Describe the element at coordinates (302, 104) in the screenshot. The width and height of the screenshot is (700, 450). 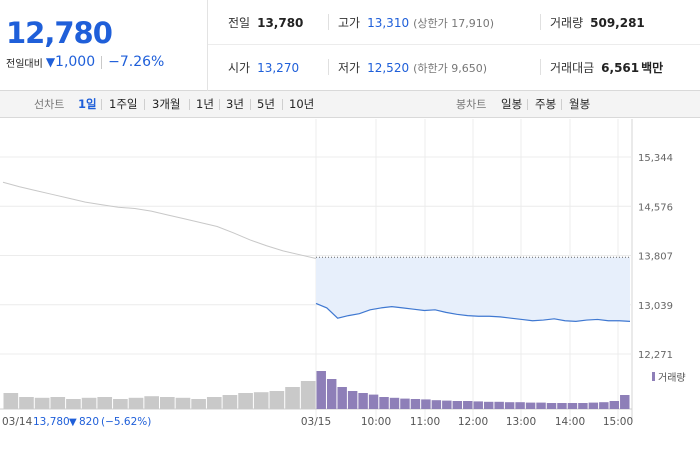
I see `tab-10year: 10년` at that location.